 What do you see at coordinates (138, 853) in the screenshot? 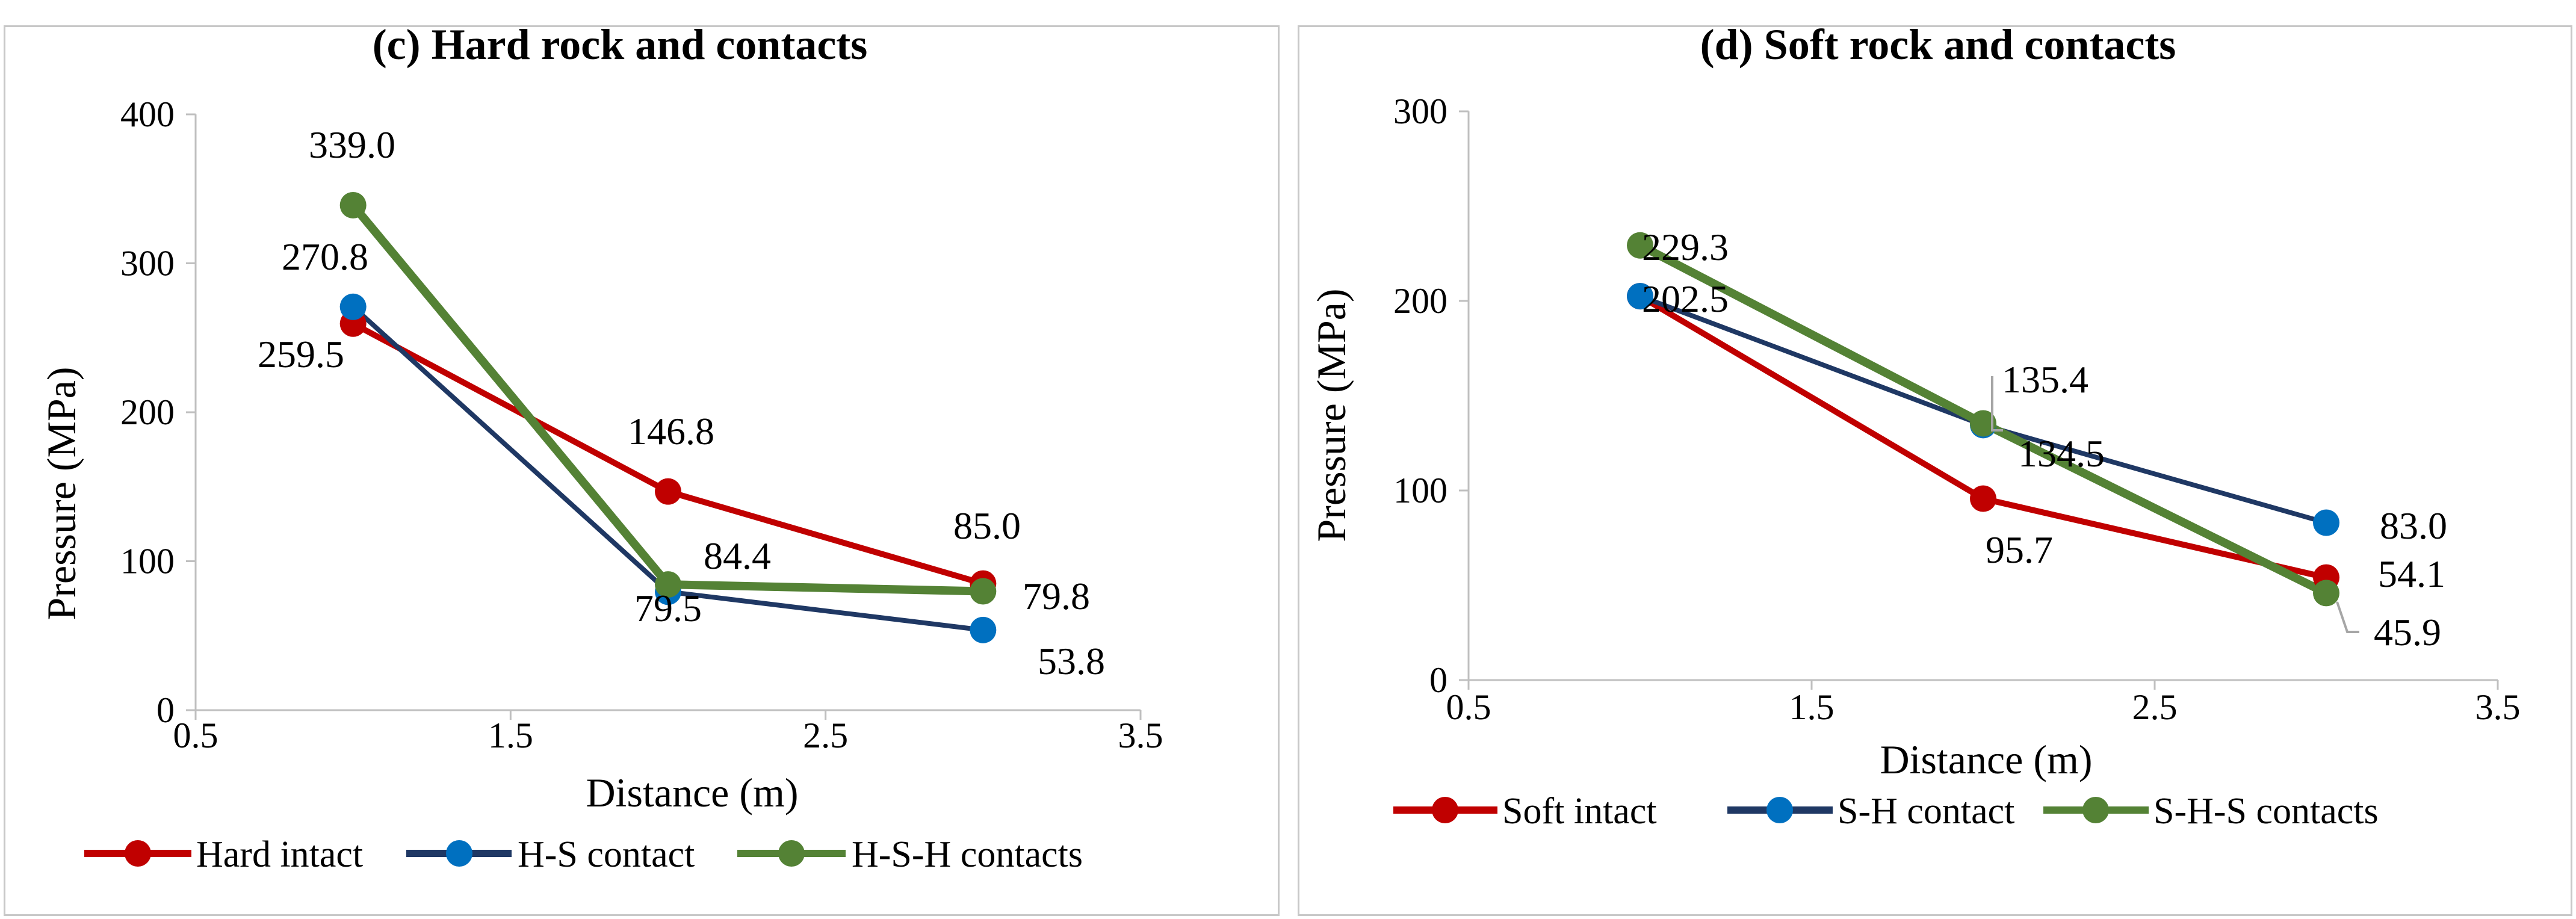
I see `legend-marker-hard-intact` at bounding box center [138, 853].